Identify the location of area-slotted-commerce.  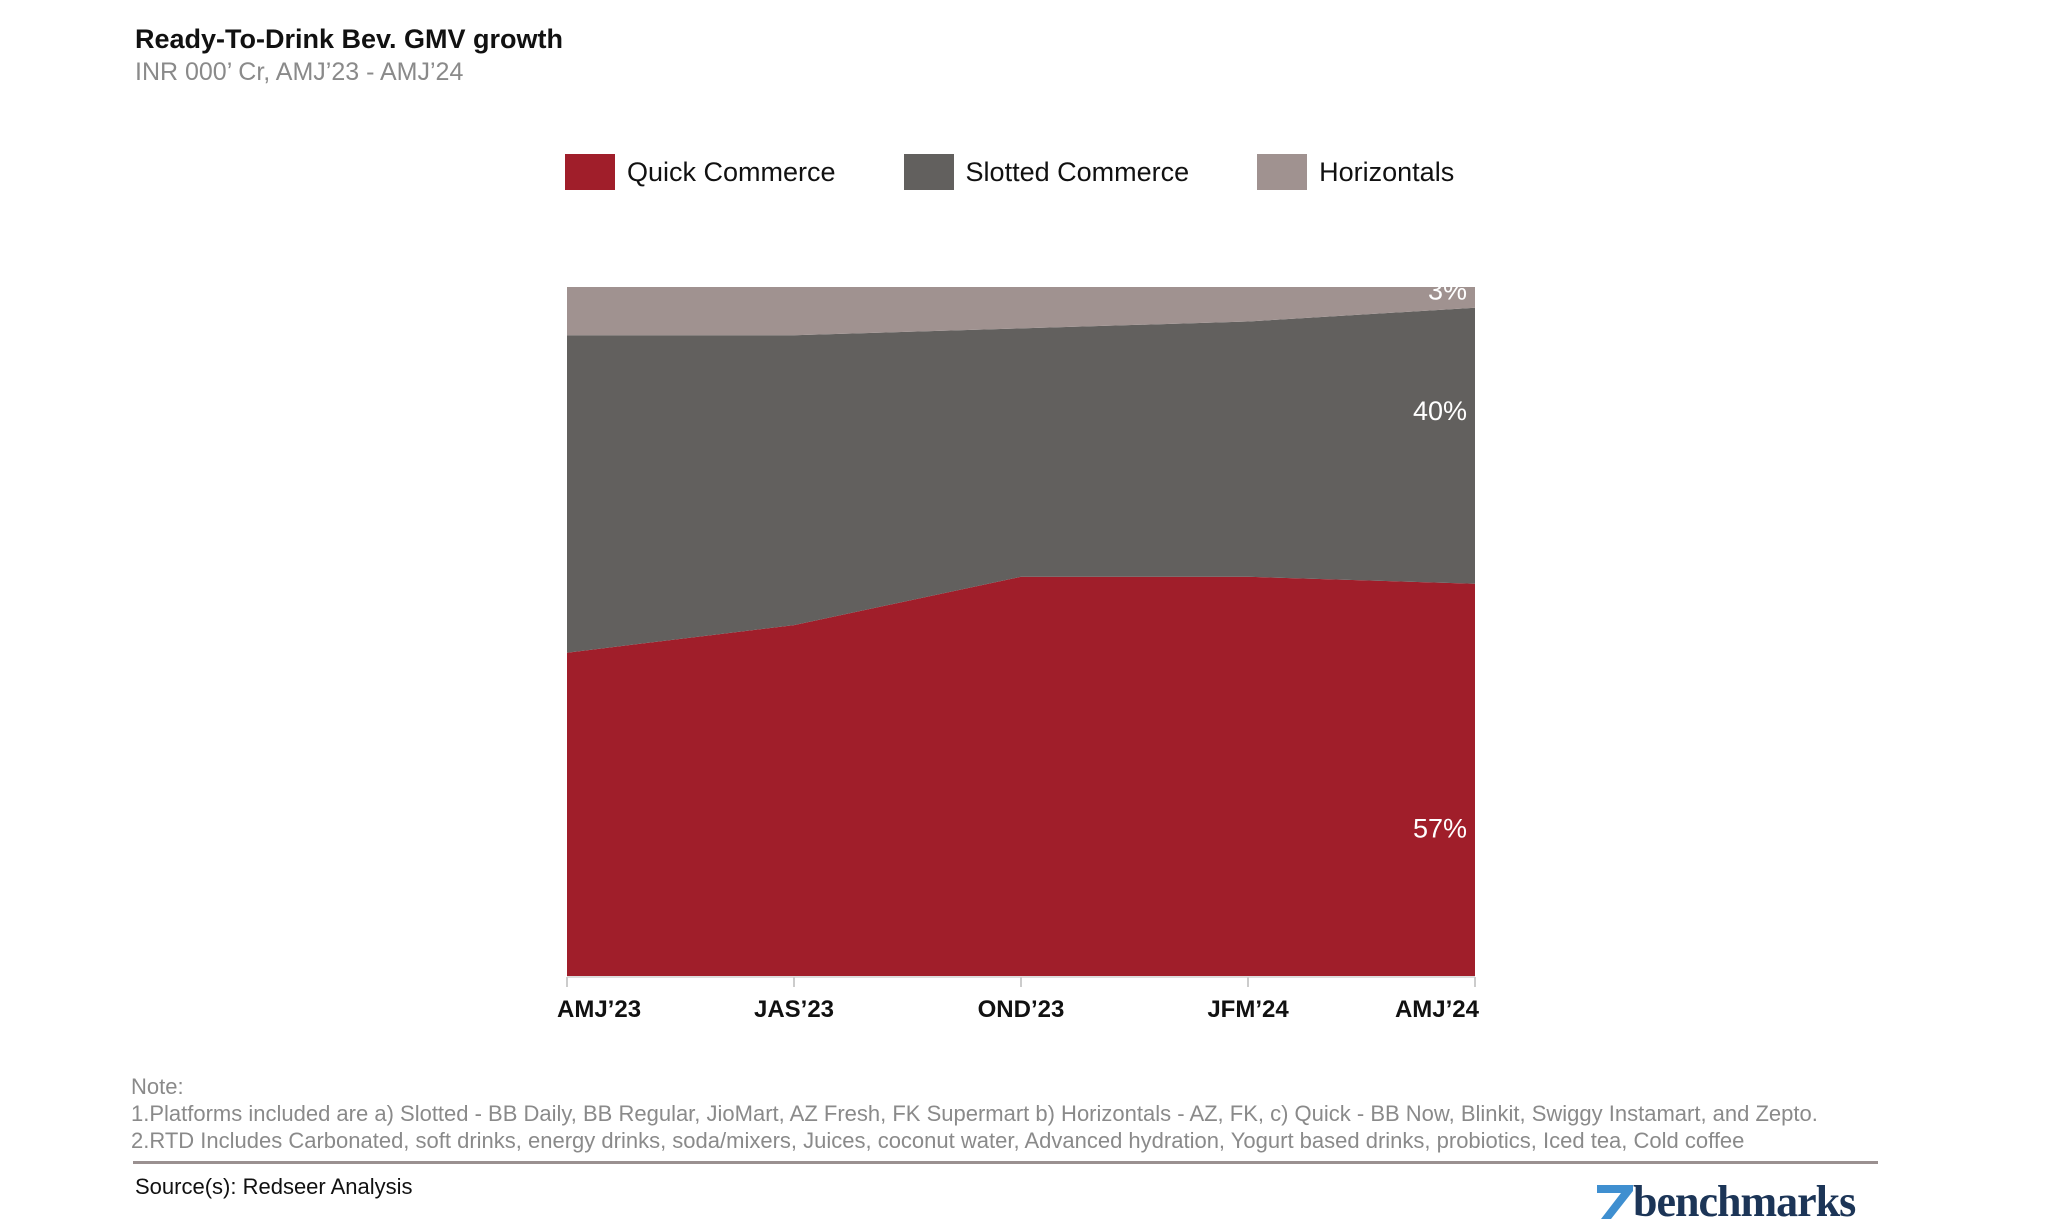
(1021, 480).